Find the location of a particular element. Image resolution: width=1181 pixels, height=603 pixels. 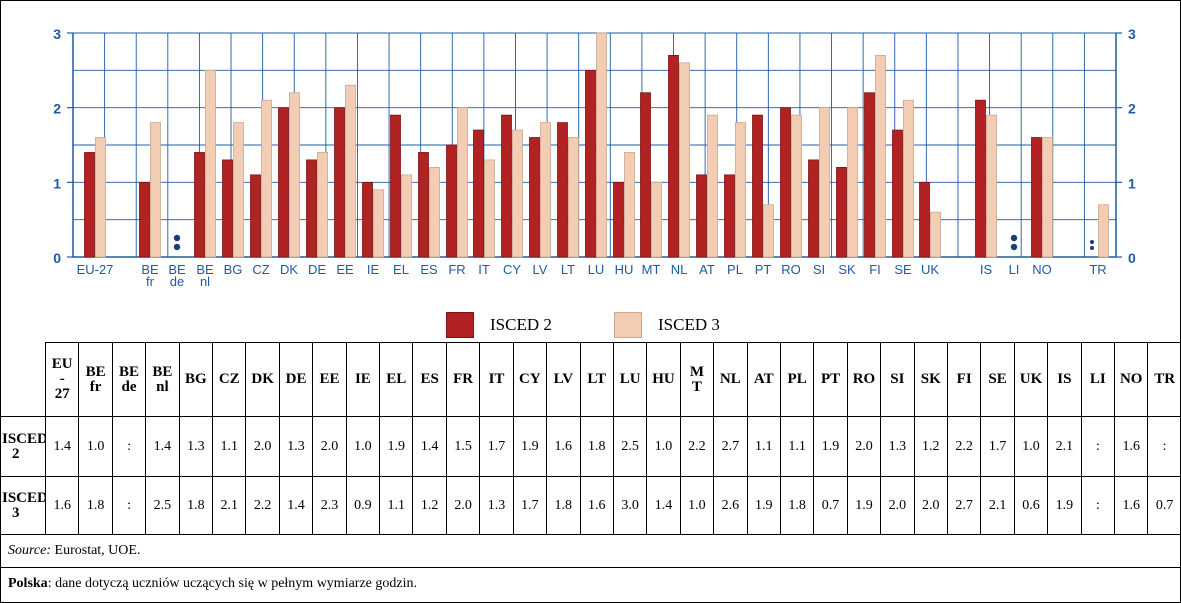

table-header-cell: LT is located at coordinates (596, 379).